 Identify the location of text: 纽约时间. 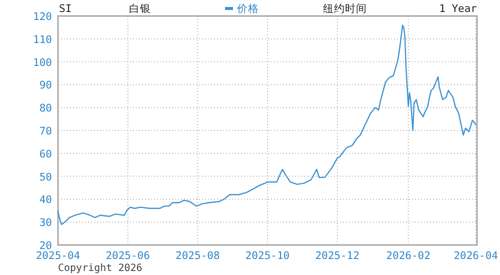
(345, 8).